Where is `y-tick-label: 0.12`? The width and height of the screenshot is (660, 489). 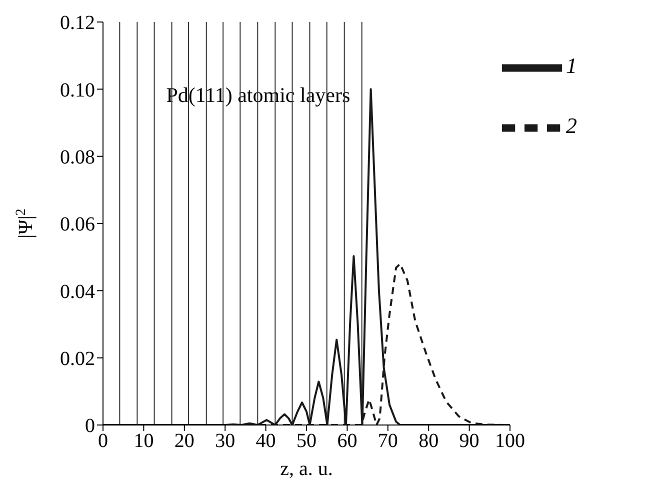 y-tick-label: 0.12 is located at coordinates (77, 23).